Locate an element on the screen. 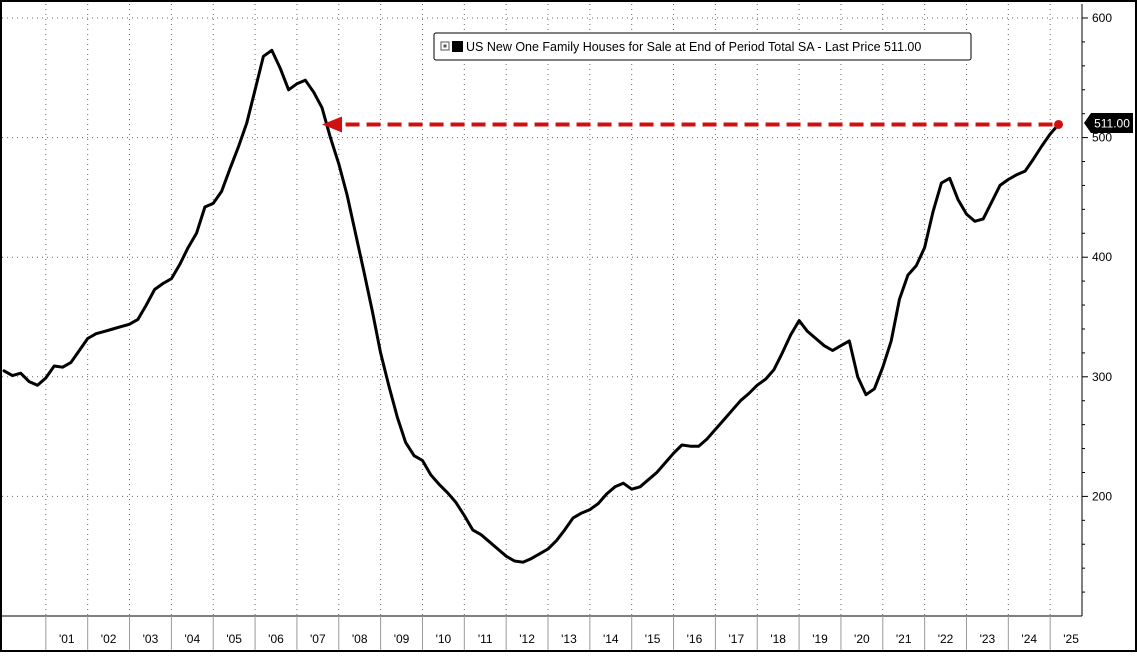 The height and width of the screenshot is (657, 1137). x-tick-label: '19 is located at coordinates (820, 639).